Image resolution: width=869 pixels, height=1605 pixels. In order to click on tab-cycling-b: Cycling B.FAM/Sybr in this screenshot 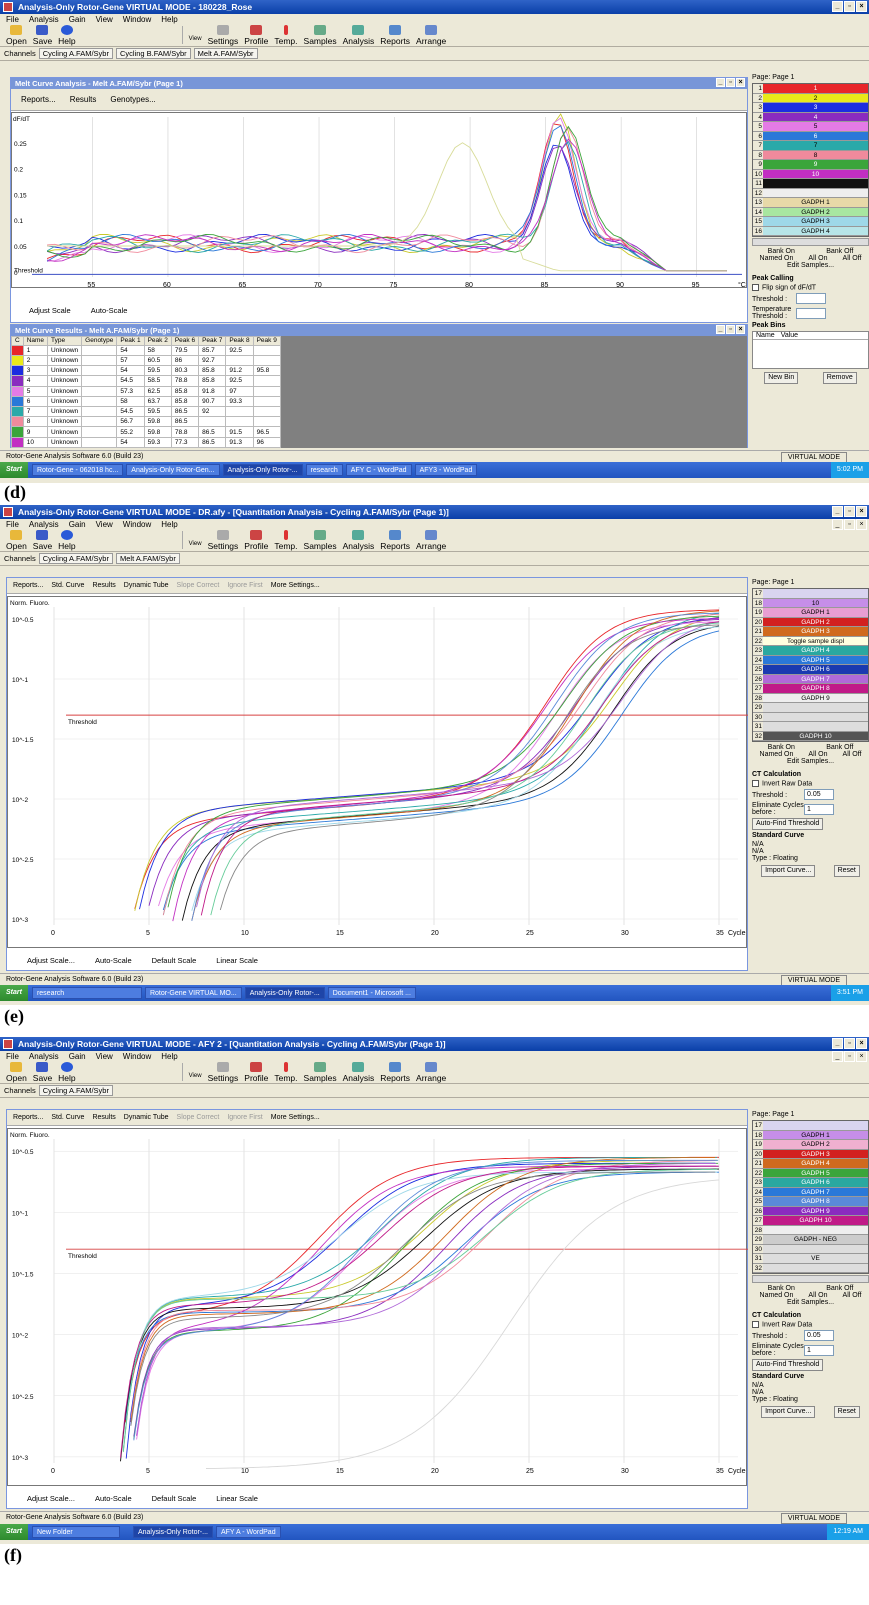, I will do `click(153, 53)`.